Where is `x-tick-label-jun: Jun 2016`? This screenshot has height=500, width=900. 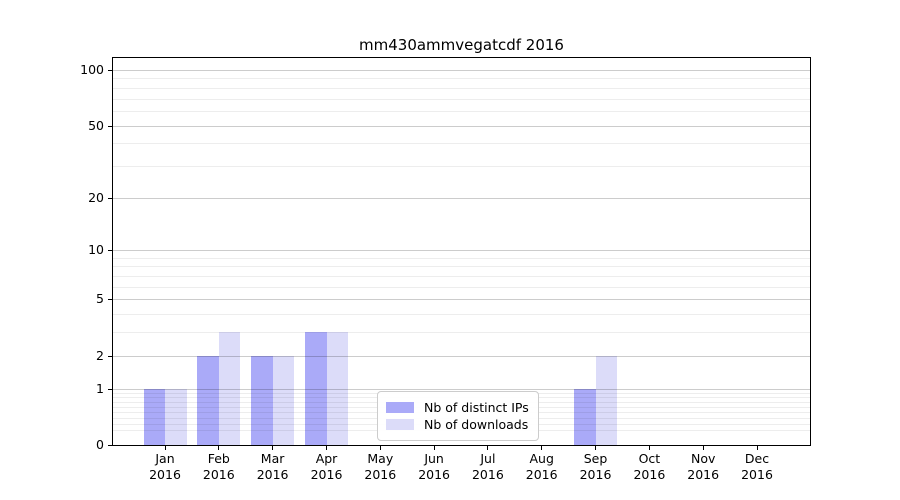
x-tick-label-jun: Jun 2016 is located at coordinates (434, 466).